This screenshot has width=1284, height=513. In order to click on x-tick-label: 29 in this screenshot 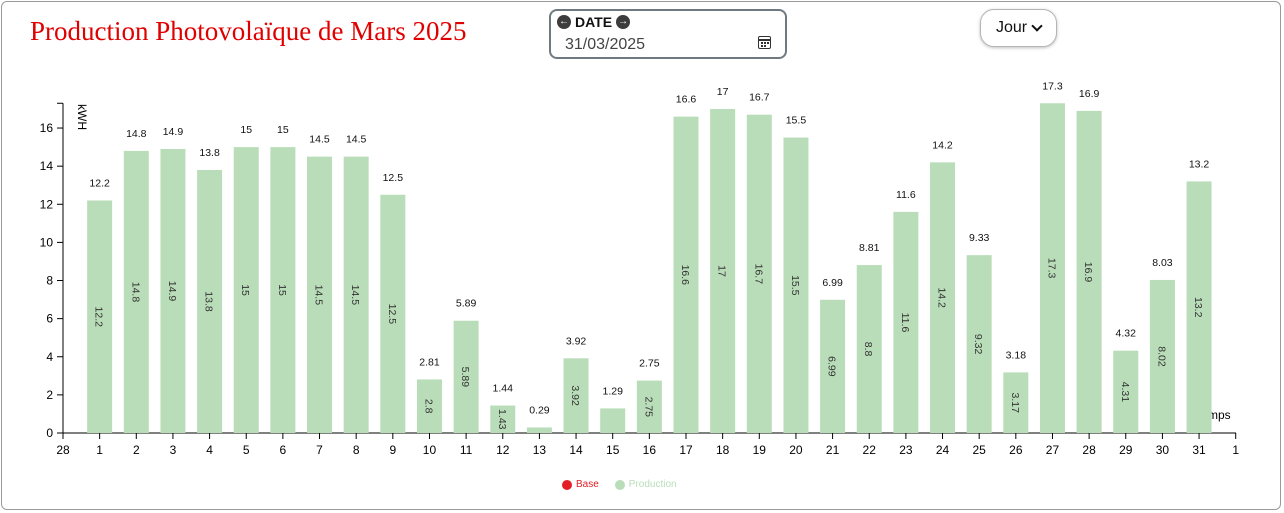, I will do `click(1126, 450)`.